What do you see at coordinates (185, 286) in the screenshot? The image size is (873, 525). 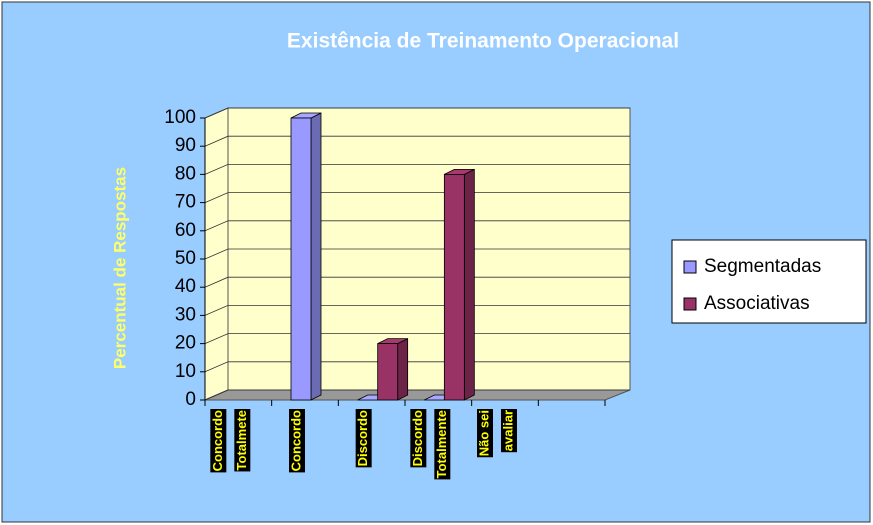 I see `y-tick-label: 40` at bounding box center [185, 286].